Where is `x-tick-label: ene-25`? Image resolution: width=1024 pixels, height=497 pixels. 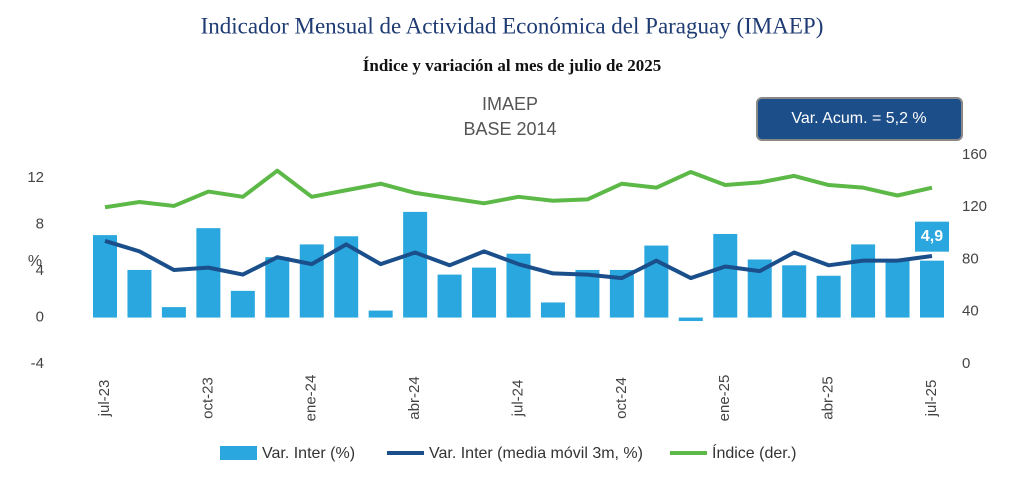 x-tick-label: ene-25 is located at coordinates (724, 398).